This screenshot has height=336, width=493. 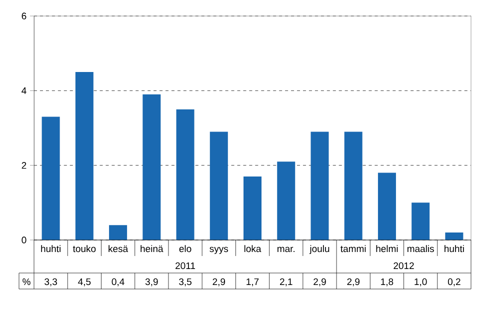 I want to click on x-tick-label: mar., so click(x=286, y=249).